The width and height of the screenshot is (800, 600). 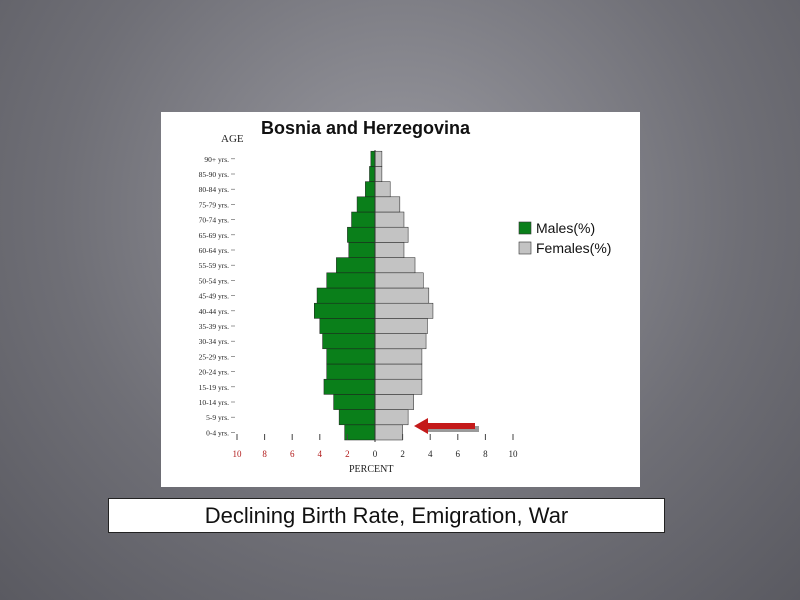 What do you see at coordinates (514, 454) in the screenshot?
I see `x-tick-label-10: 10` at bounding box center [514, 454].